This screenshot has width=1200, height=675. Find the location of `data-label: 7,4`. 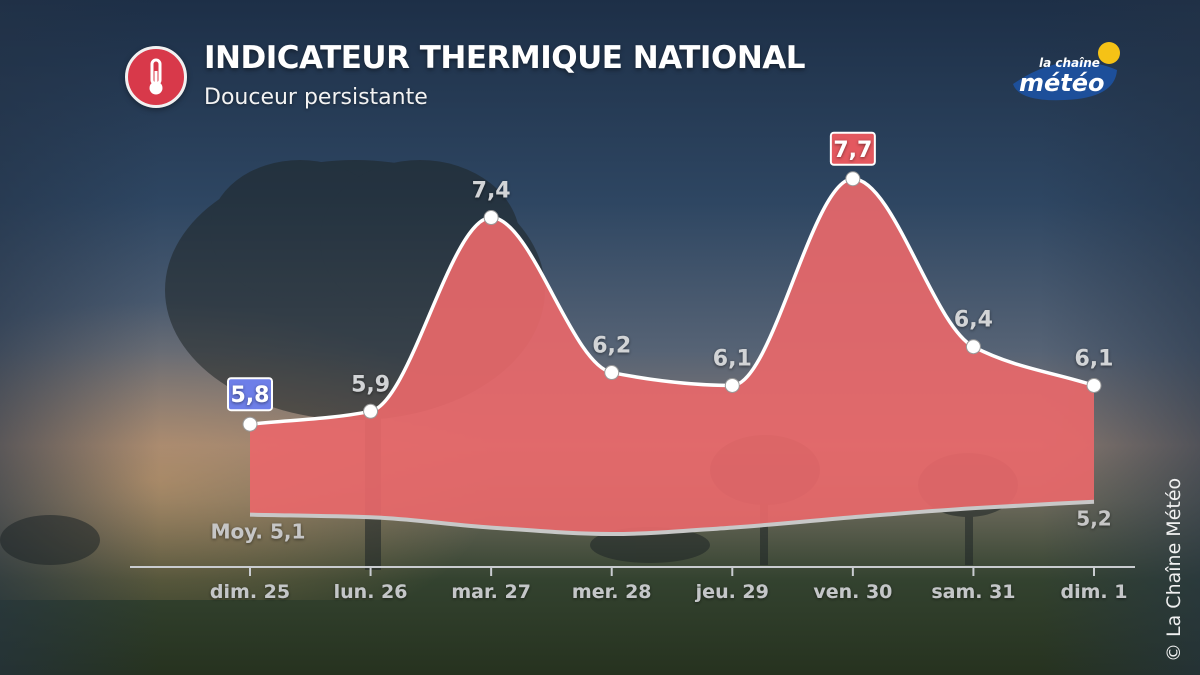

data-label: 7,4 is located at coordinates (491, 191).